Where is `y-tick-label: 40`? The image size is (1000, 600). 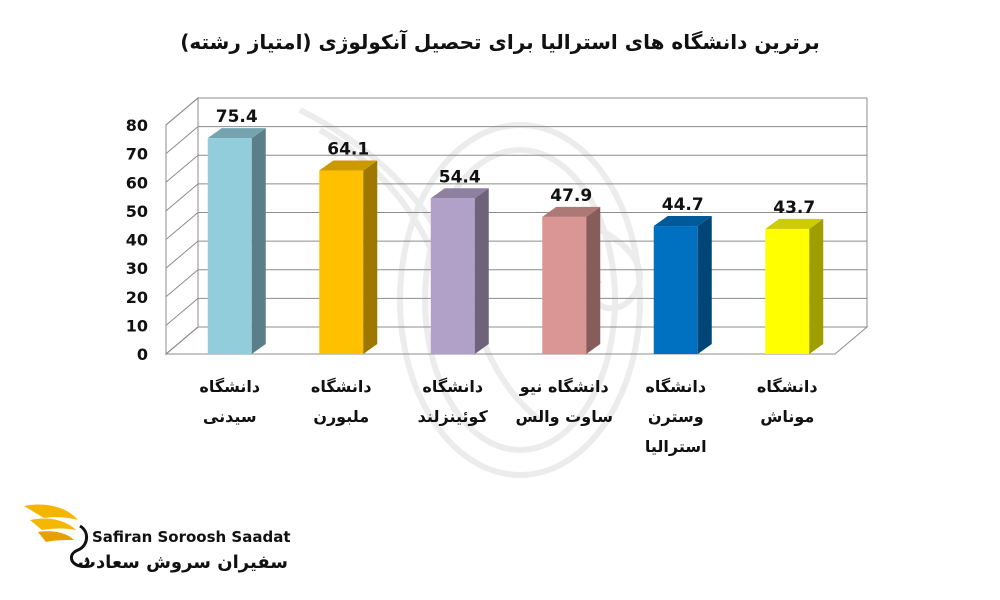
y-tick-label: 40 is located at coordinates (137, 240).